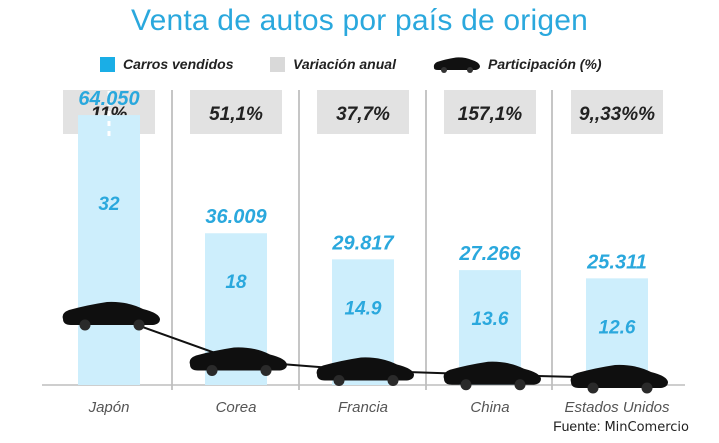  I want to click on car-wheel-rear-estados-unidos, so click(647, 388).